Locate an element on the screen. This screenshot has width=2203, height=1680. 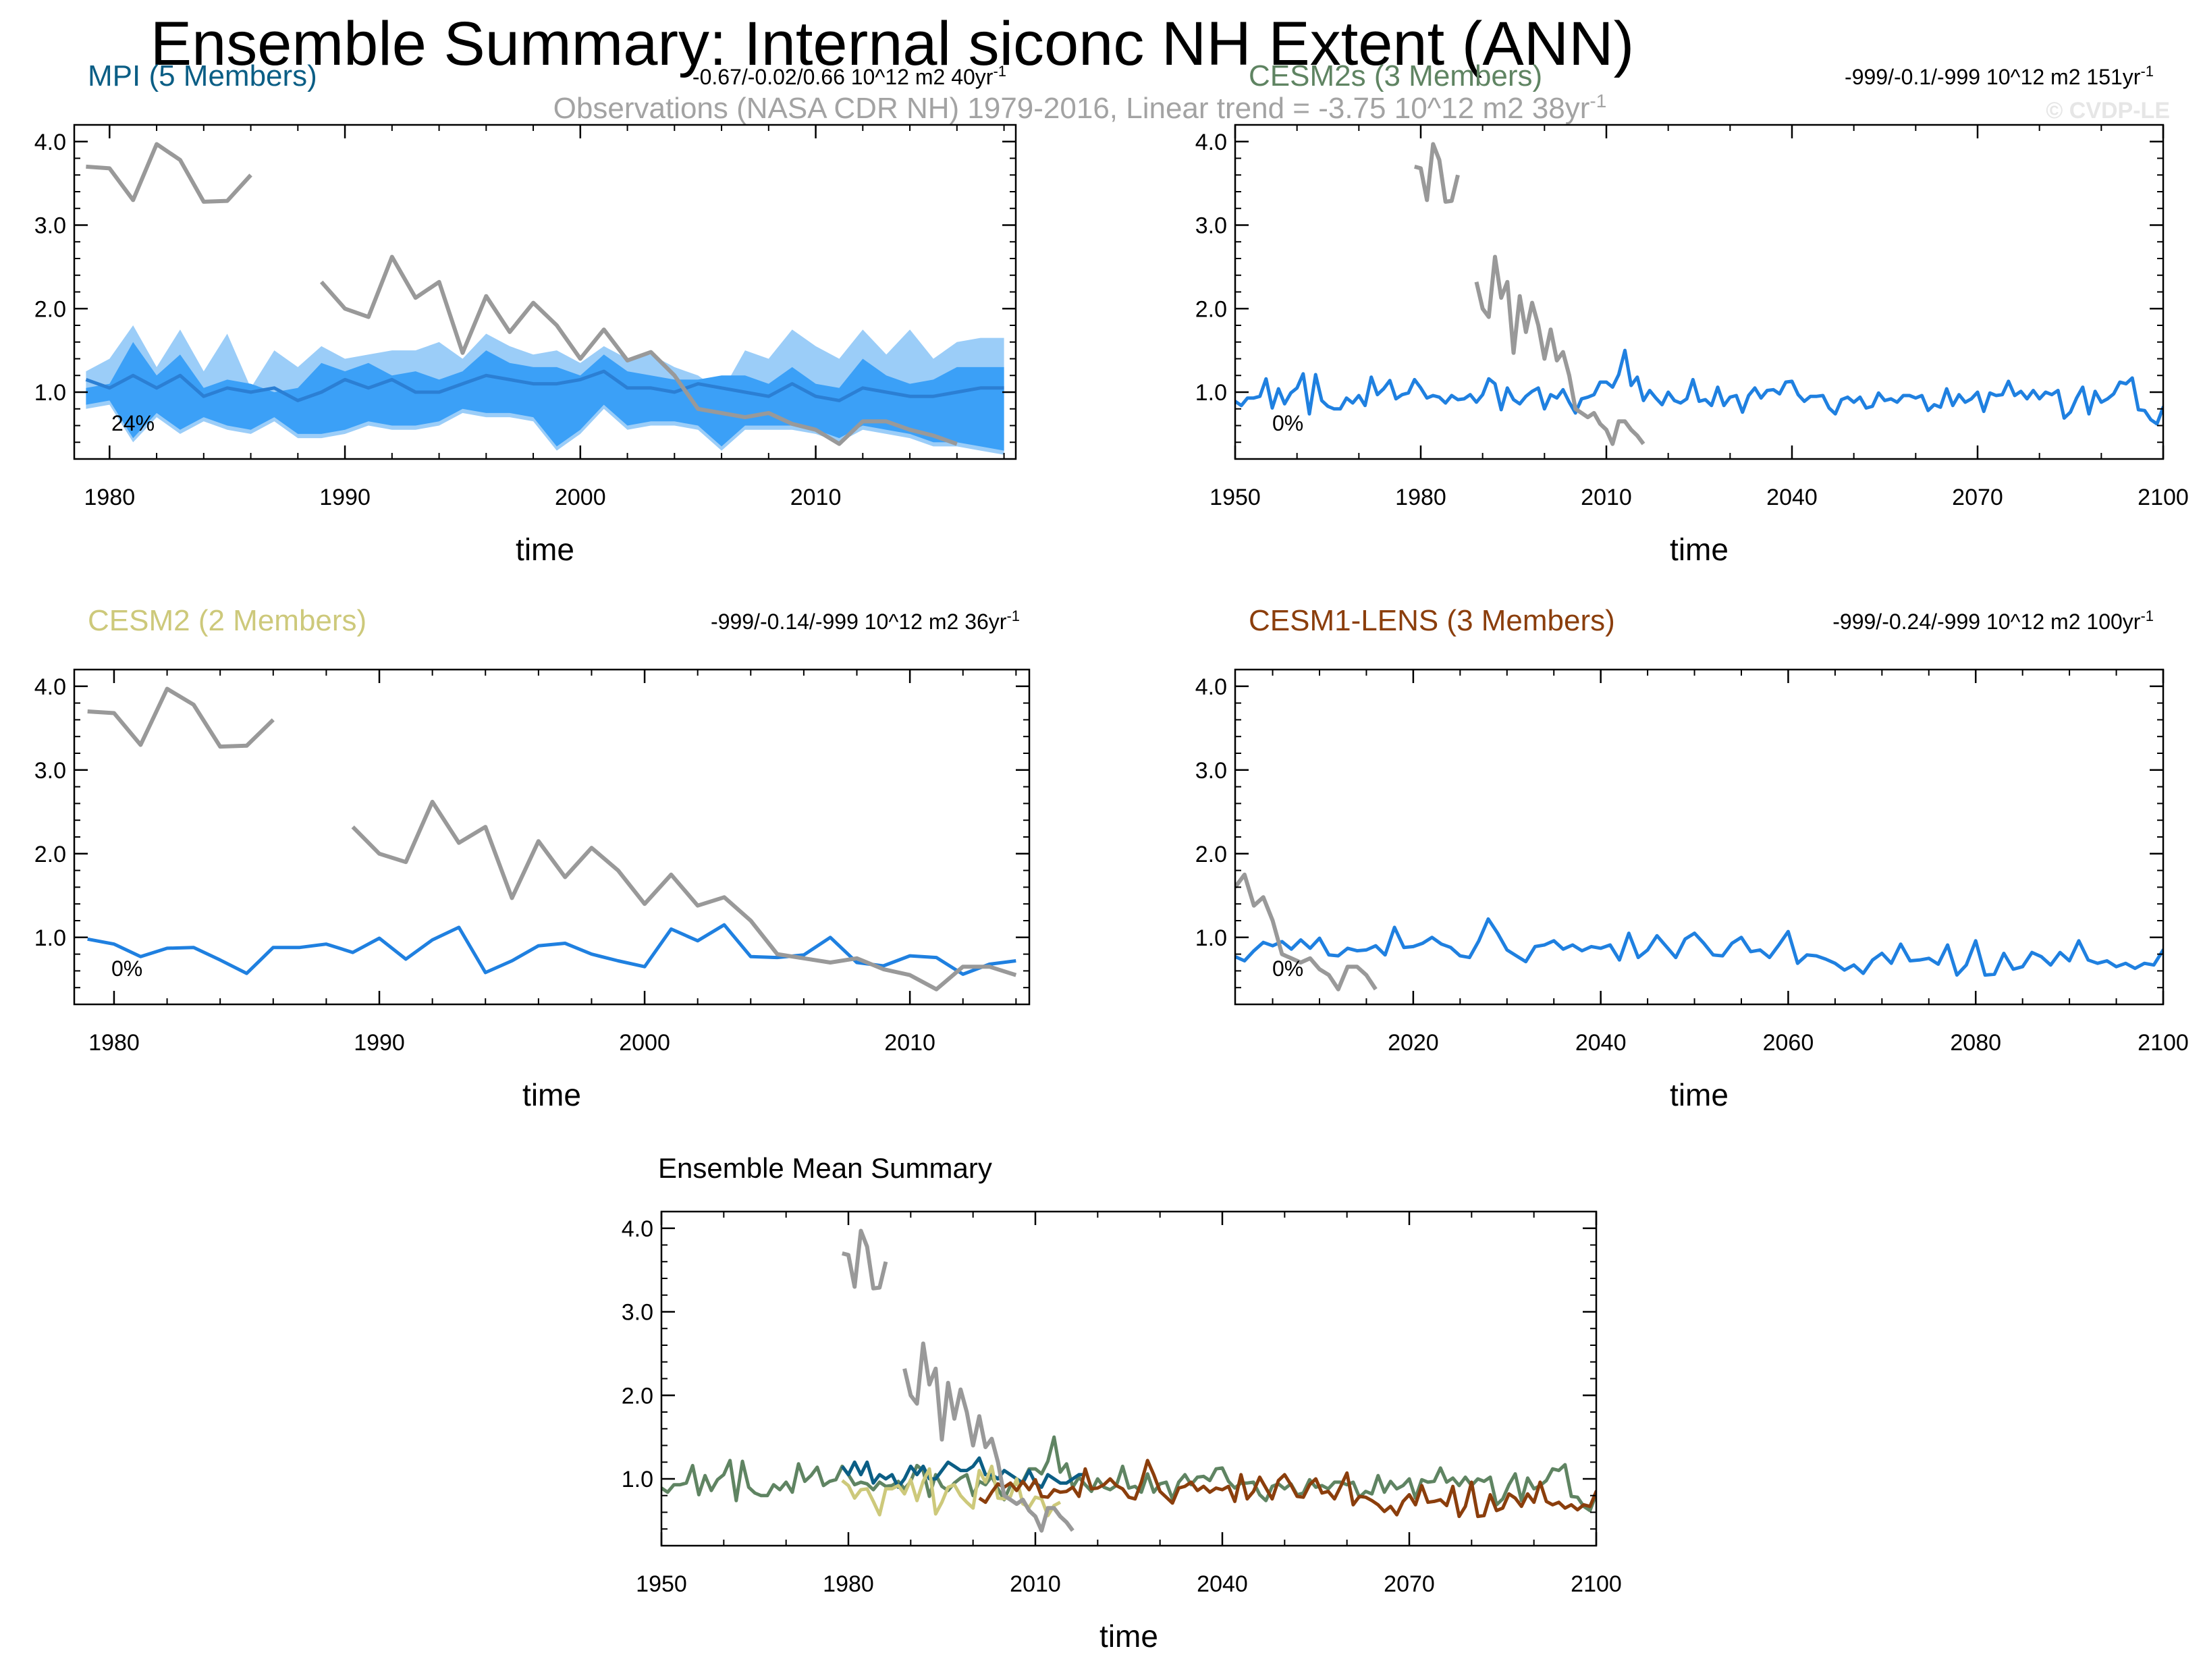
panel-cesm2s-x-tick-label: 2100 is located at coordinates (2163, 498).